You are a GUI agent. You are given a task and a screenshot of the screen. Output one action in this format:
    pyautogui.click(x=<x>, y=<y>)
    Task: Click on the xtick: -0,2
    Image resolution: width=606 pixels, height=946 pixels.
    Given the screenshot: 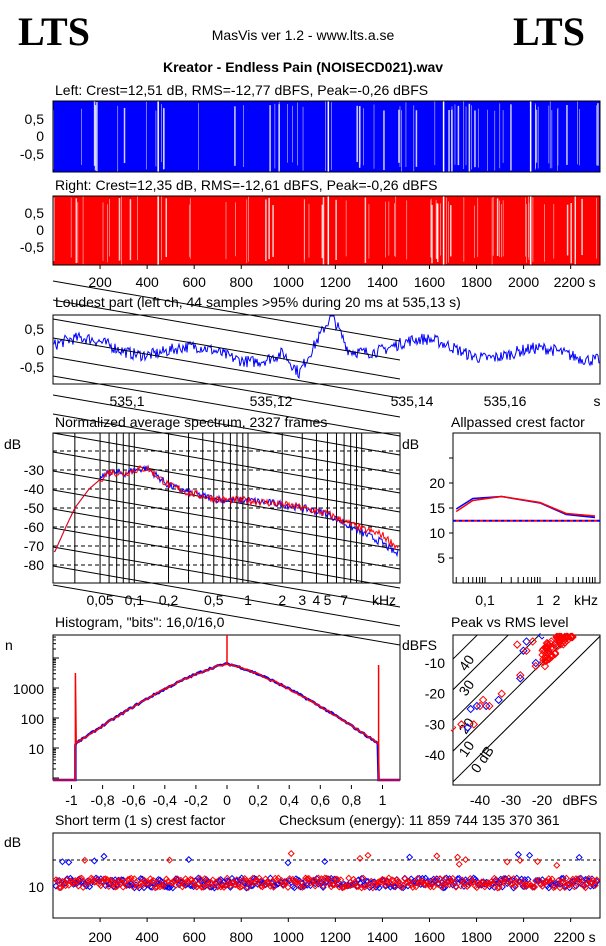 What is the action you would take?
    pyautogui.click(x=196, y=800)
    